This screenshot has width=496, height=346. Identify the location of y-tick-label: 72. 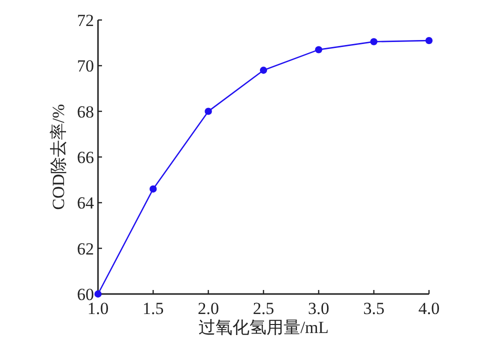
(85, 20).